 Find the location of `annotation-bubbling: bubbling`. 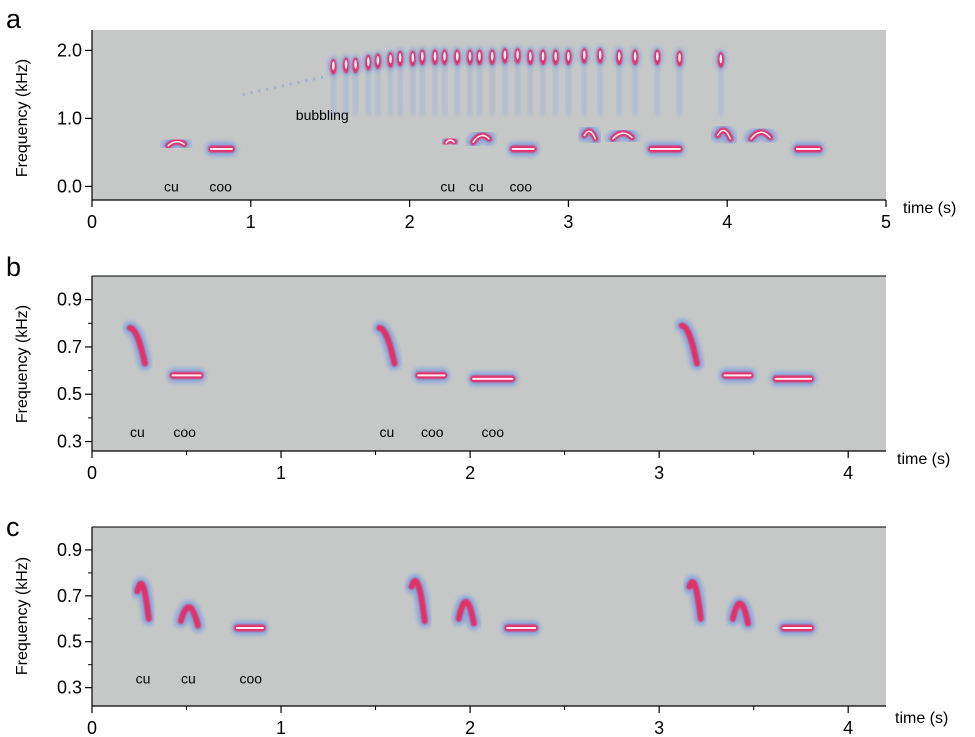

annotation-bubbling: bubbling is located at coordinates (322, 115).